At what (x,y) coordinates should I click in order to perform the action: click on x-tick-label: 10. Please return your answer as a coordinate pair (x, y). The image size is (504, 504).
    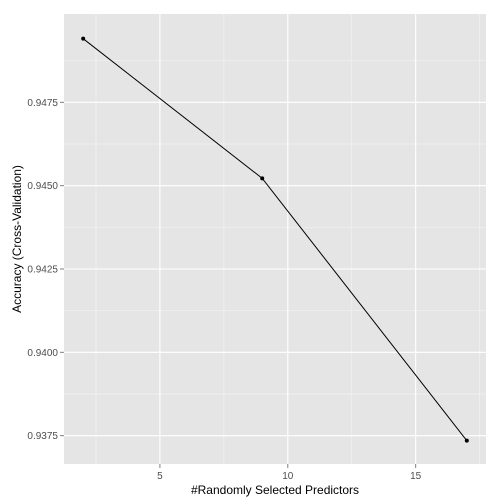
    Looking at the image, I should click on (288, 476).